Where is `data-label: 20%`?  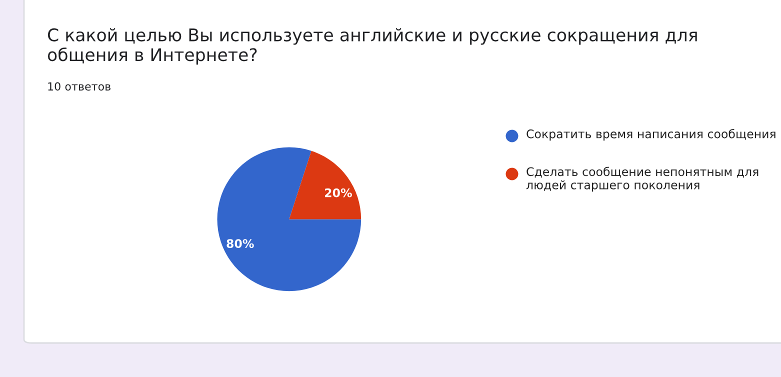
data-label: 20% is located at coordinates (338, 193).